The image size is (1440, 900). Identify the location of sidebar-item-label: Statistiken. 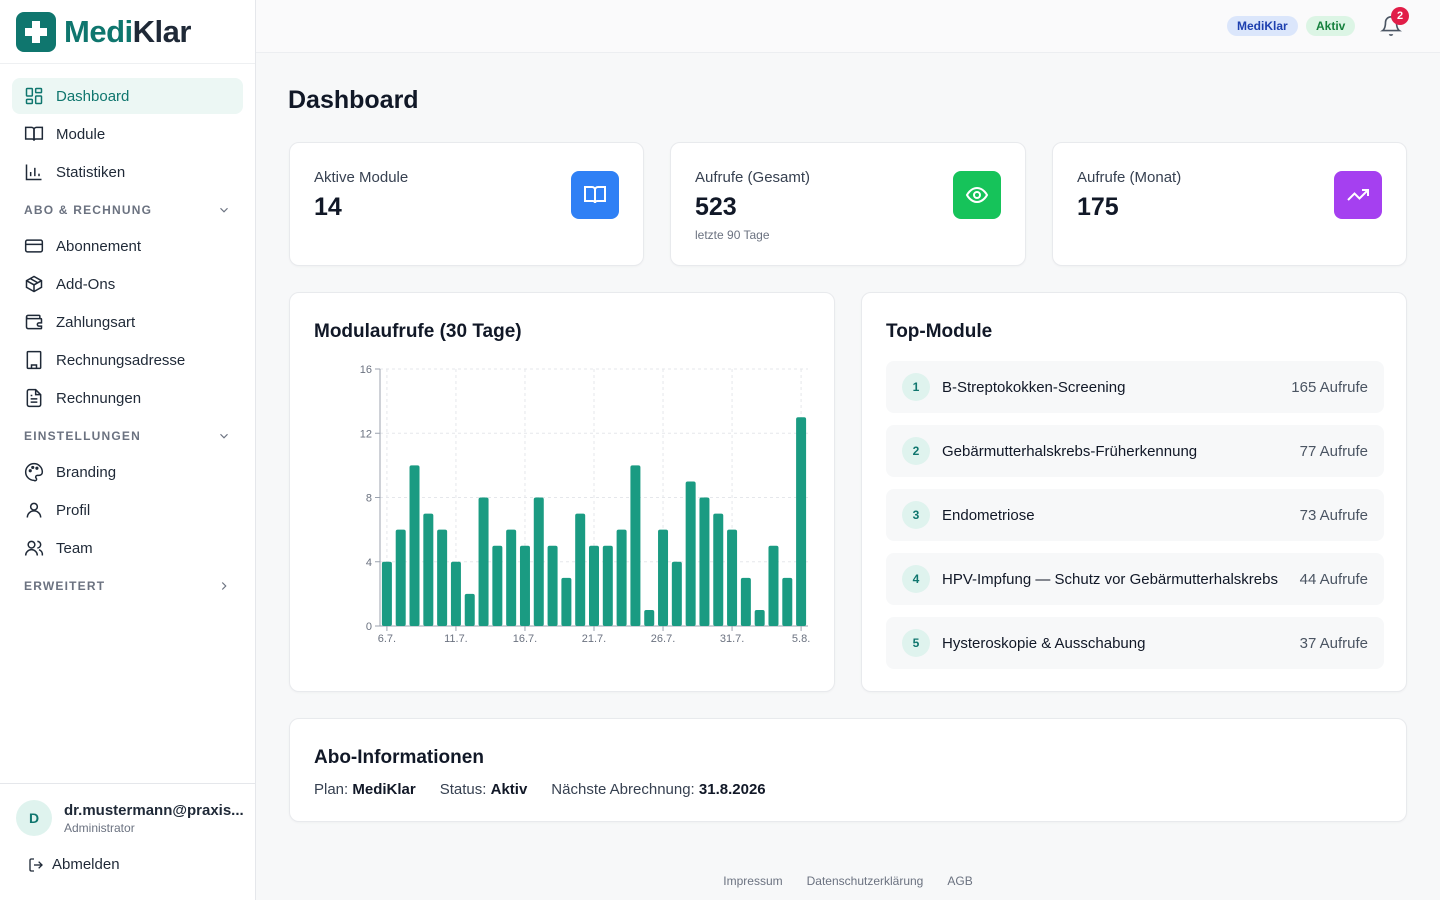
(91, 172).